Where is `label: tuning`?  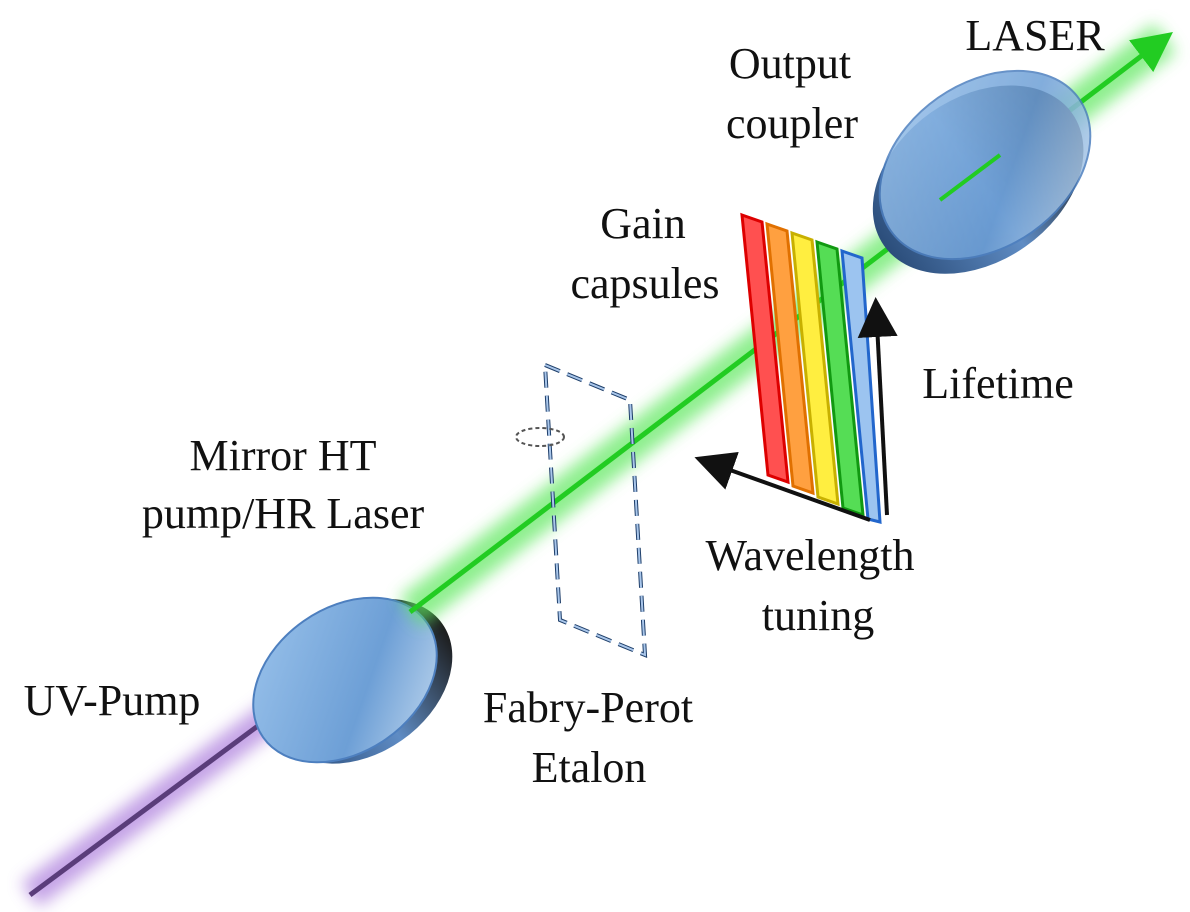 label: tuning is located at coordinates (818, 615).